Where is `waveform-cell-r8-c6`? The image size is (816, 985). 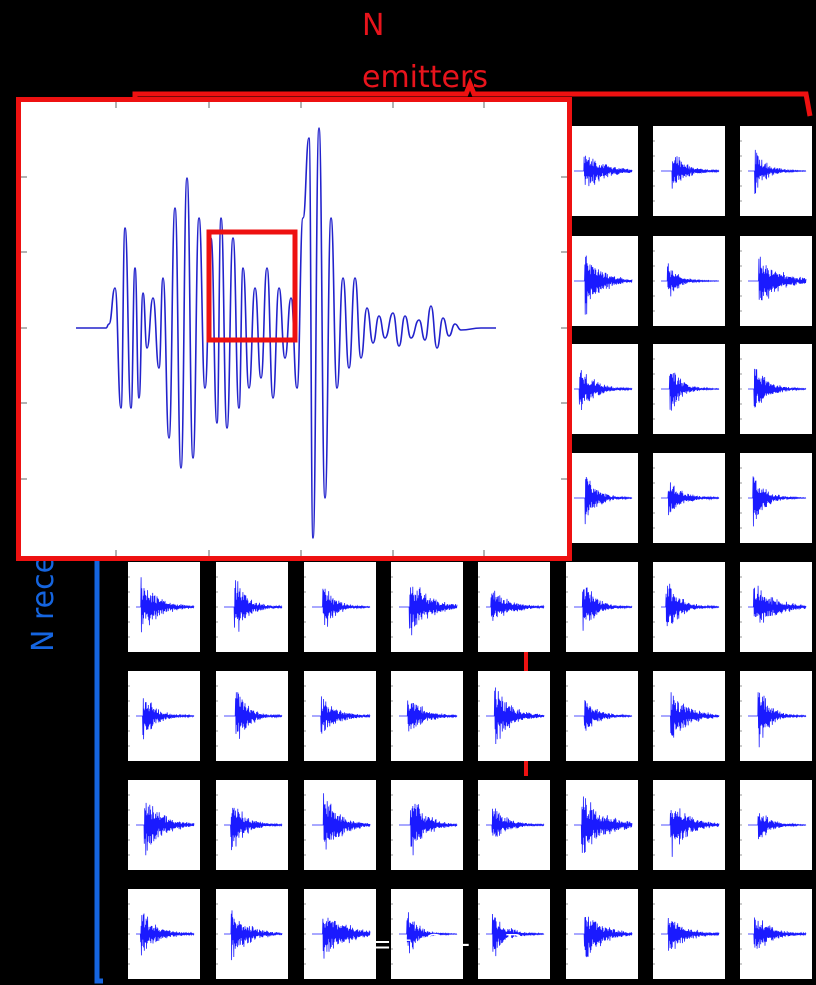 waveform-cell-r8-c6 is located at coordinates (602, 934).